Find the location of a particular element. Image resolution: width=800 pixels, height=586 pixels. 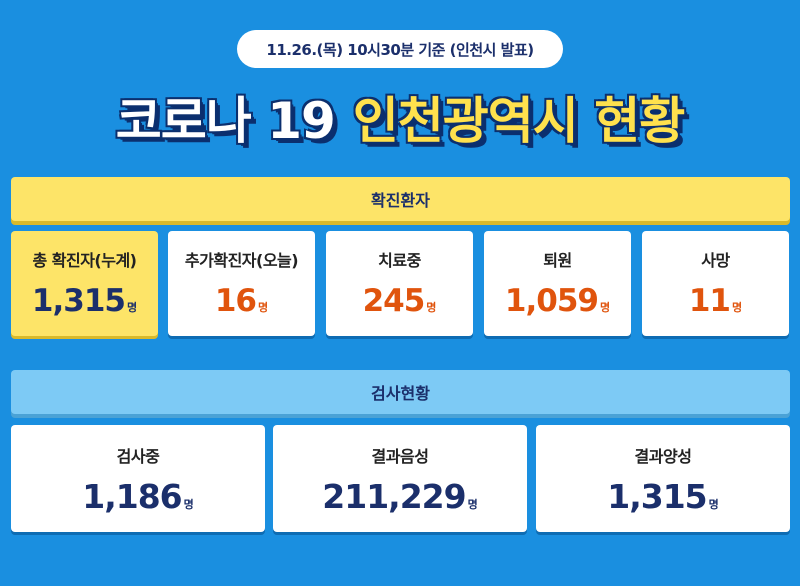

card-value: 1,186 is located at coordinates (132, 496).